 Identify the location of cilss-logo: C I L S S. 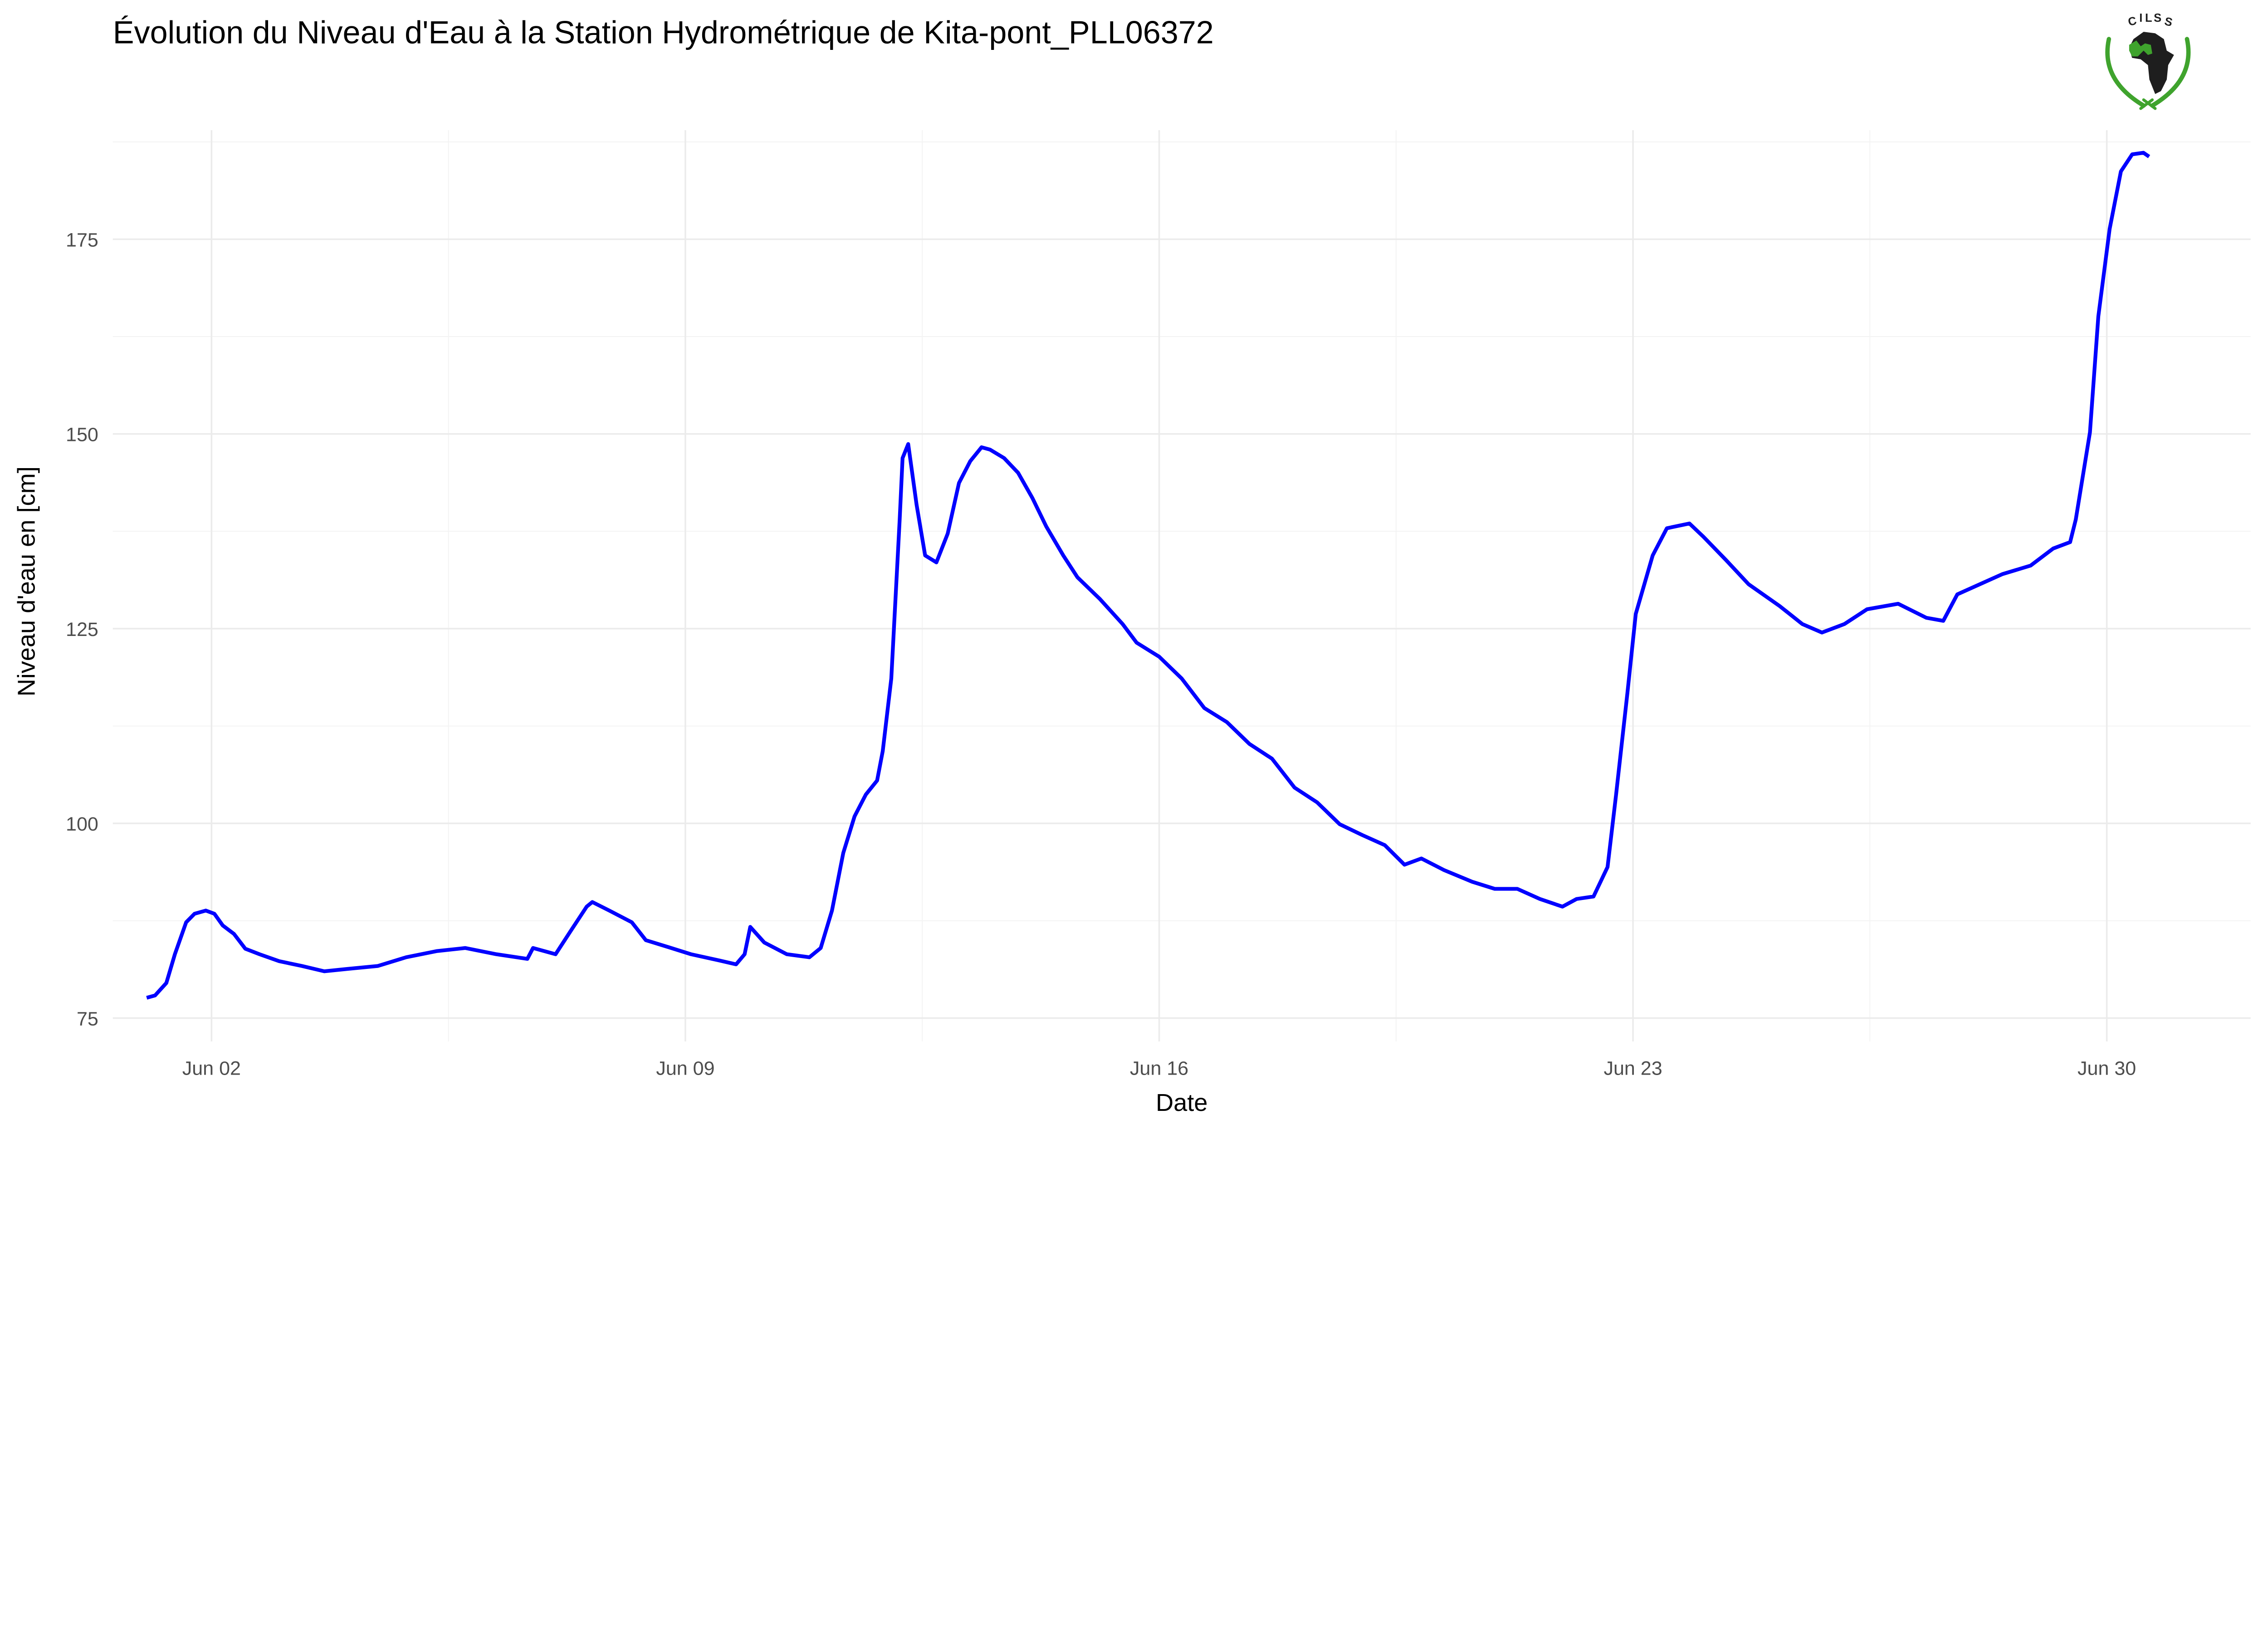
(2148, 61).